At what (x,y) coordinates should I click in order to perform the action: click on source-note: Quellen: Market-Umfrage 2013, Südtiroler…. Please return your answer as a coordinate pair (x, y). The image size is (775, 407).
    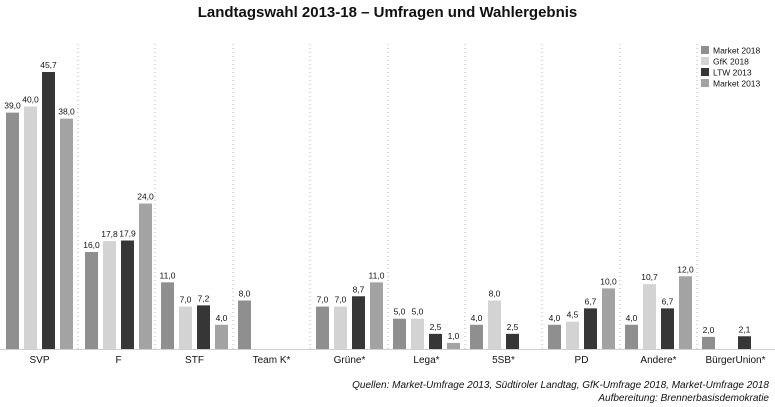
    Looking at the image, I should click on (560, 385).